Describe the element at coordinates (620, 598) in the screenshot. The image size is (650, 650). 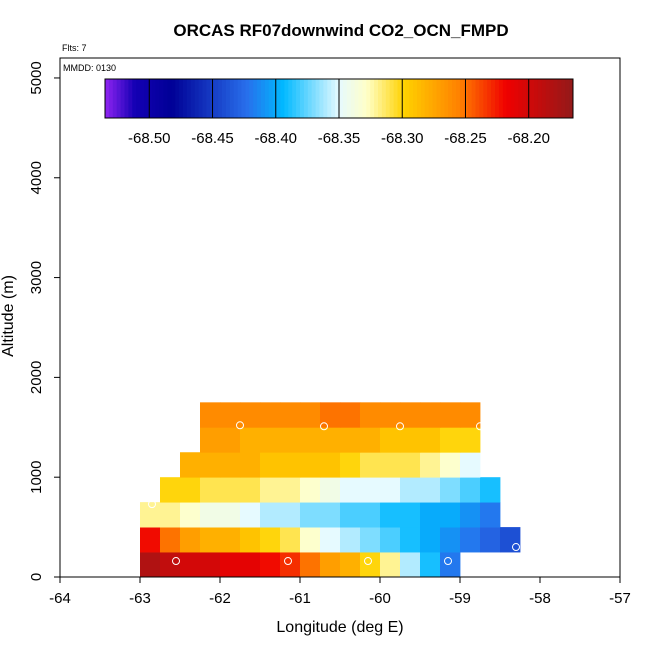
I see `x-tick-label: -57` at that location.